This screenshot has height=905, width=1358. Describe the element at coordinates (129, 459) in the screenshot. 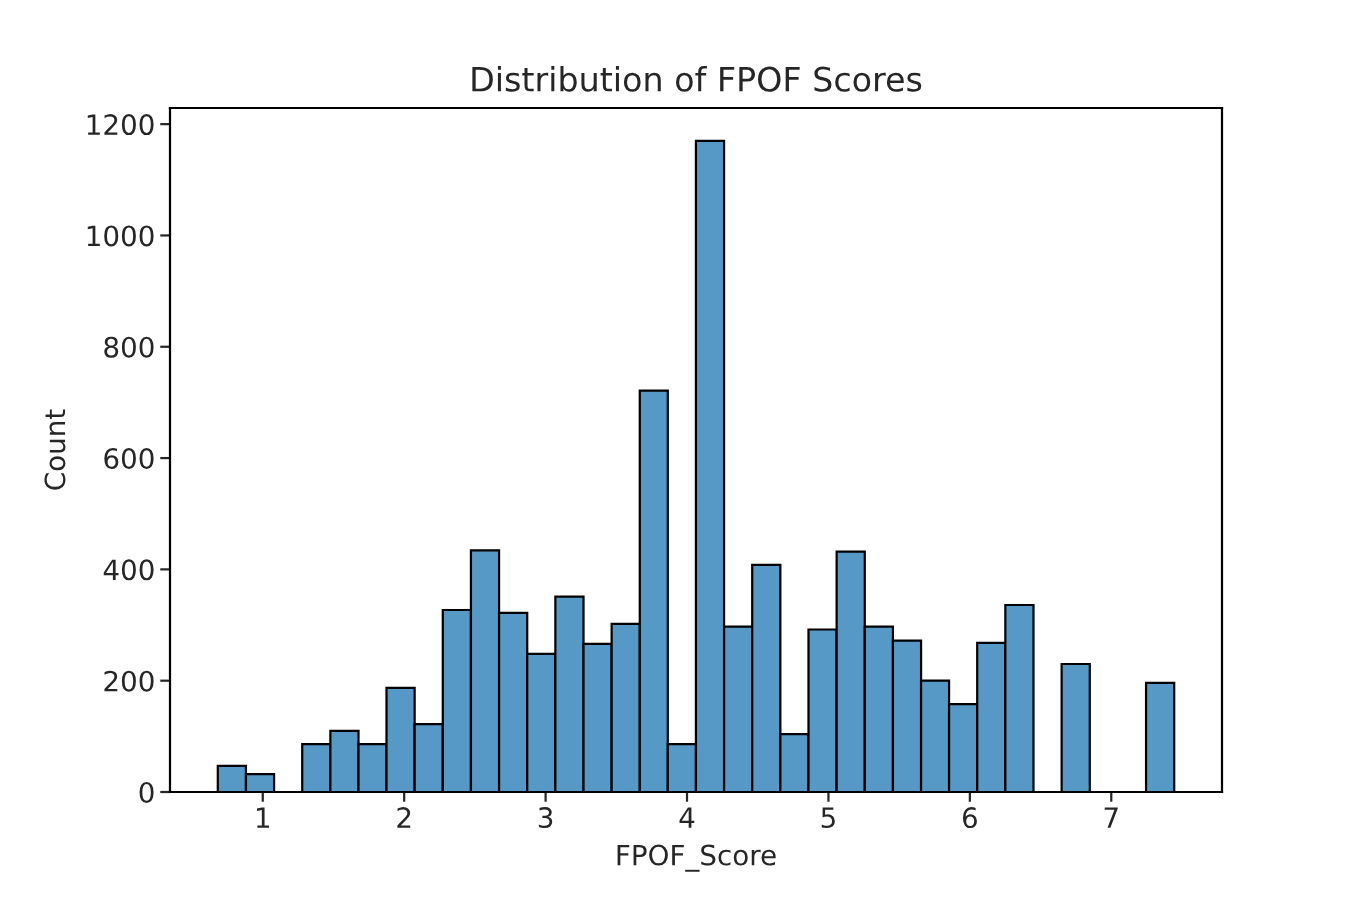

I see `y-tick-label: 600` at that location.